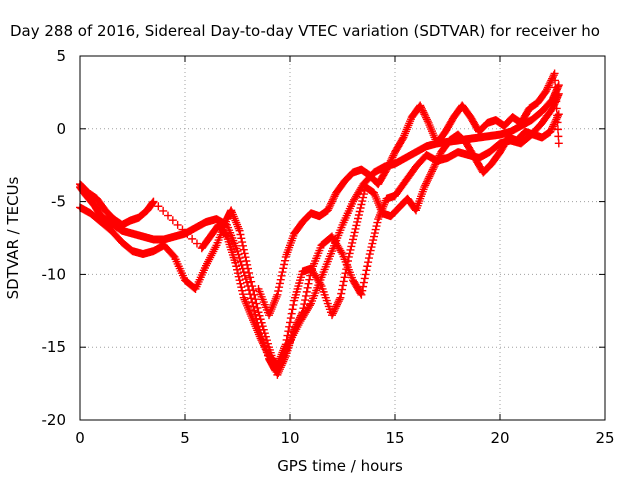  I want to click on y-tick-label: -5, so click(58, 202).